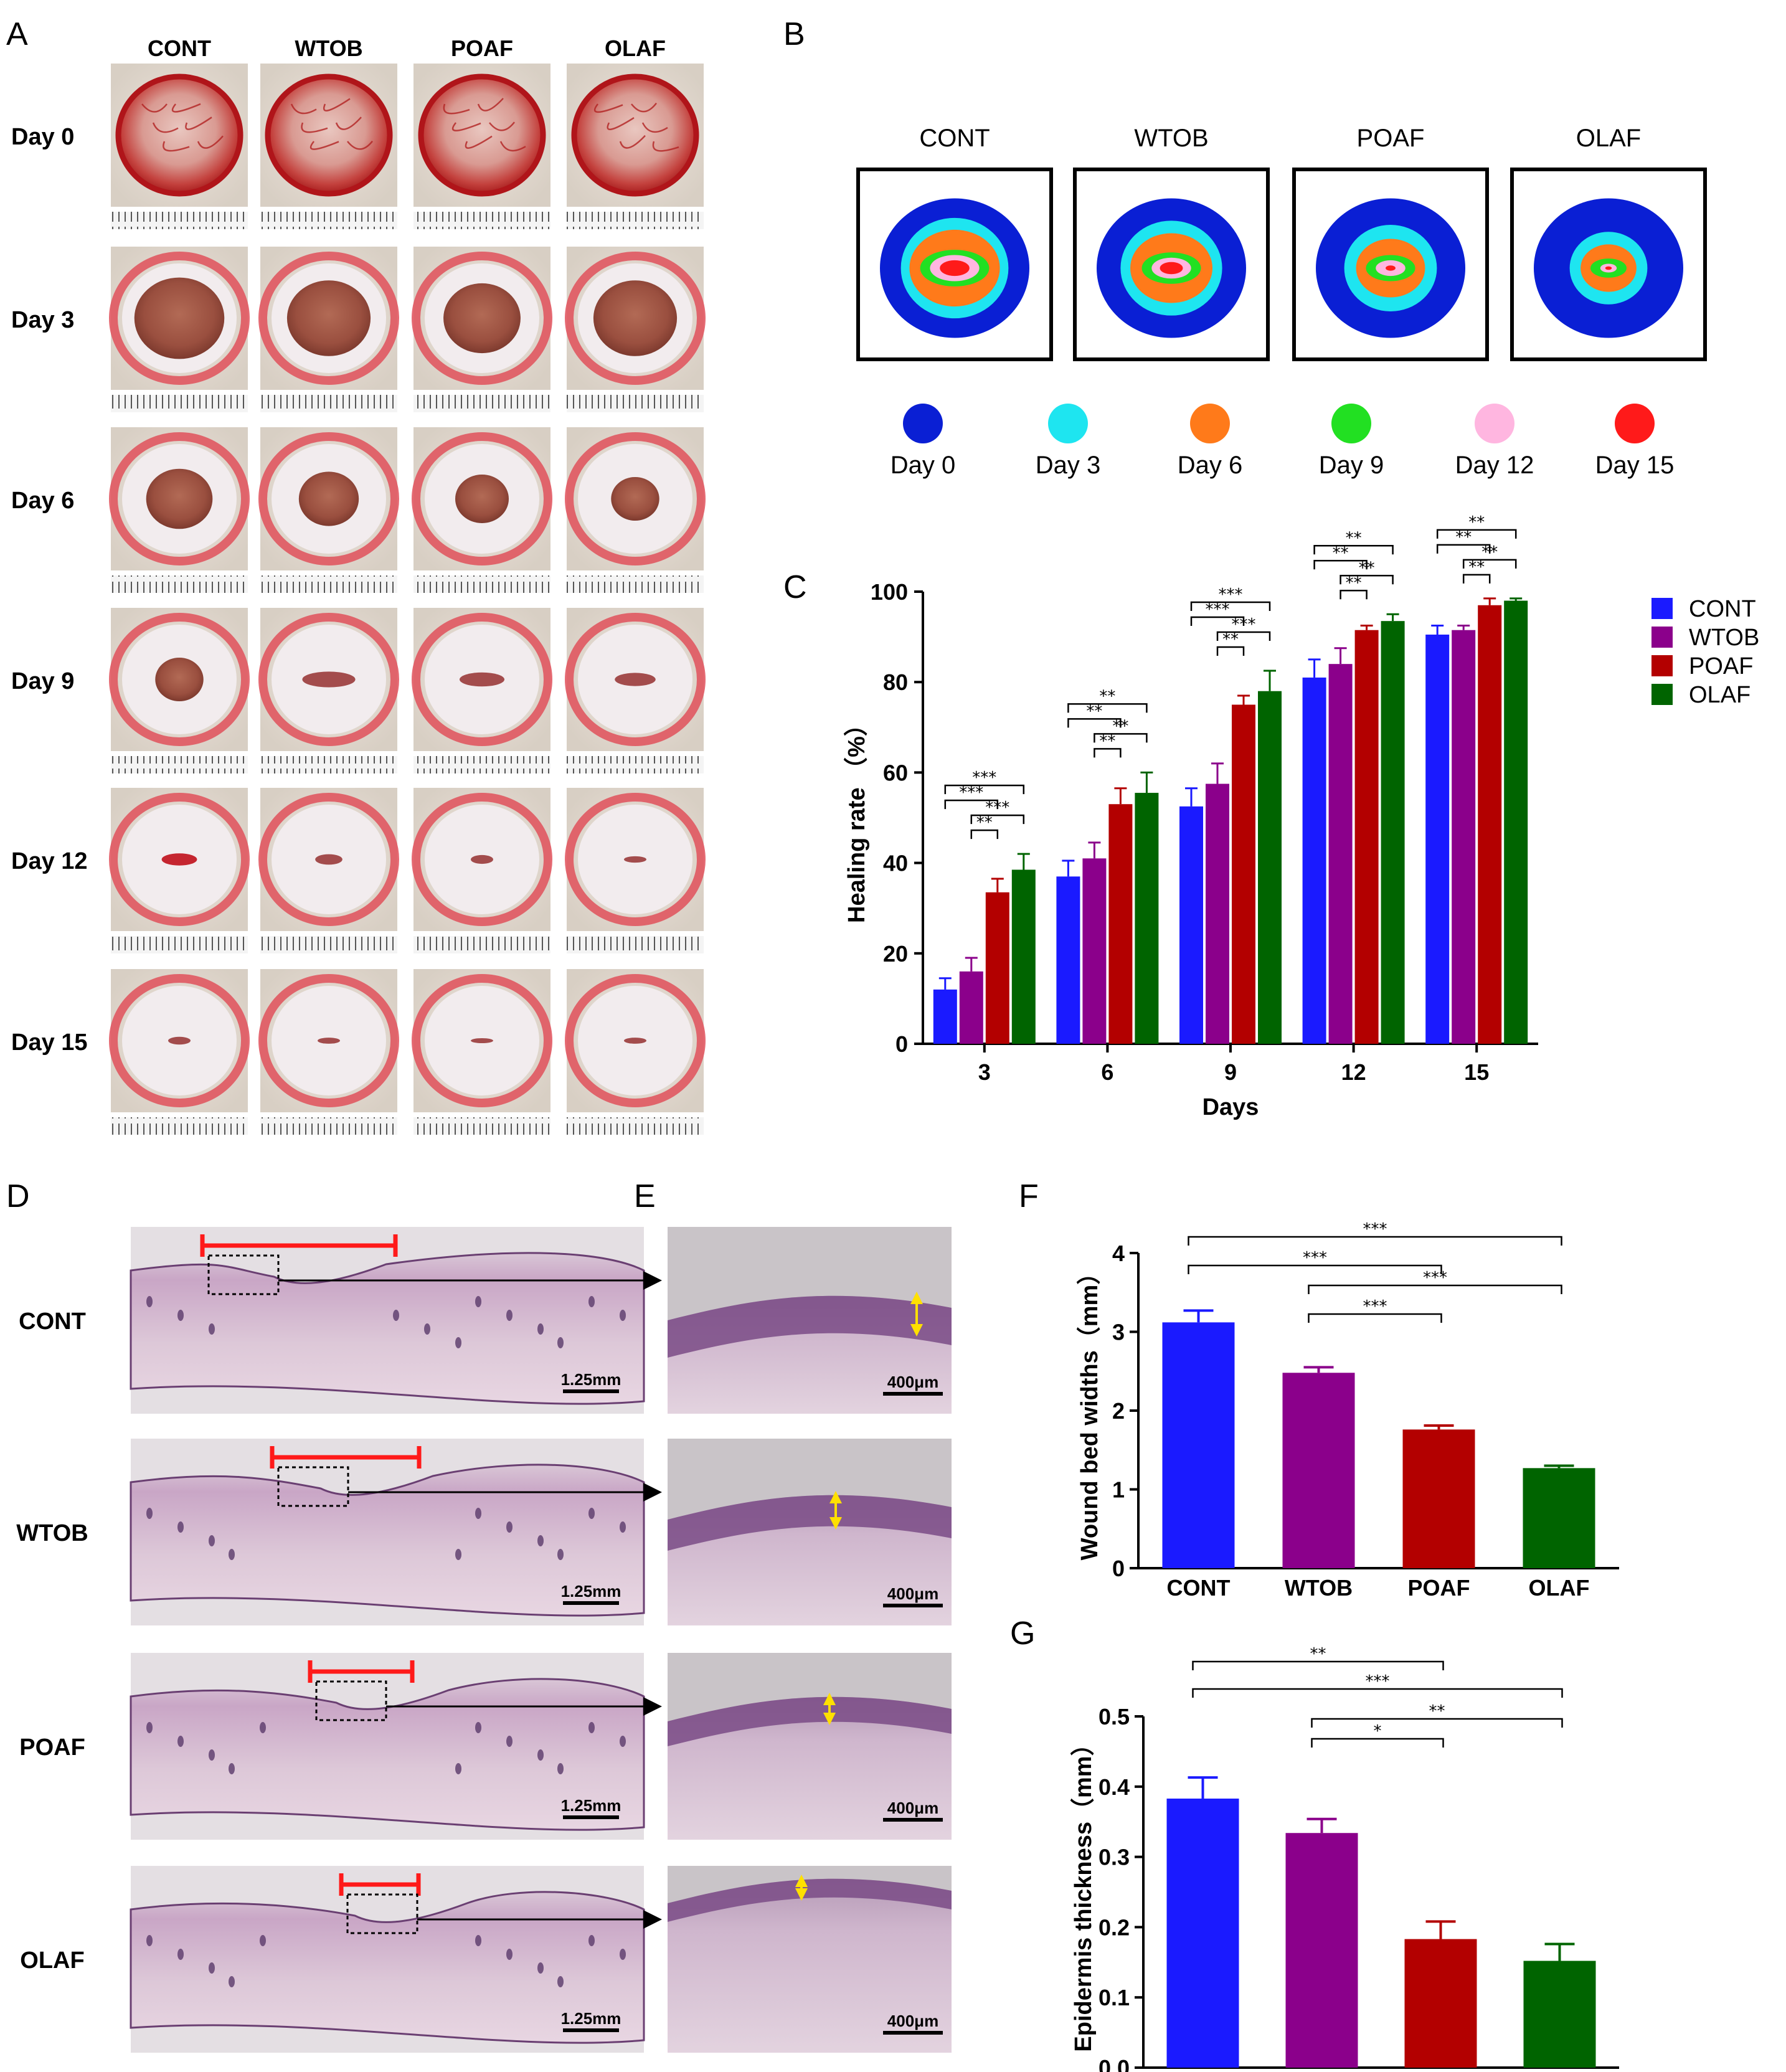  I want to click on y-axis-label: Wound bed widths（mm）, so click(1090, 1411).